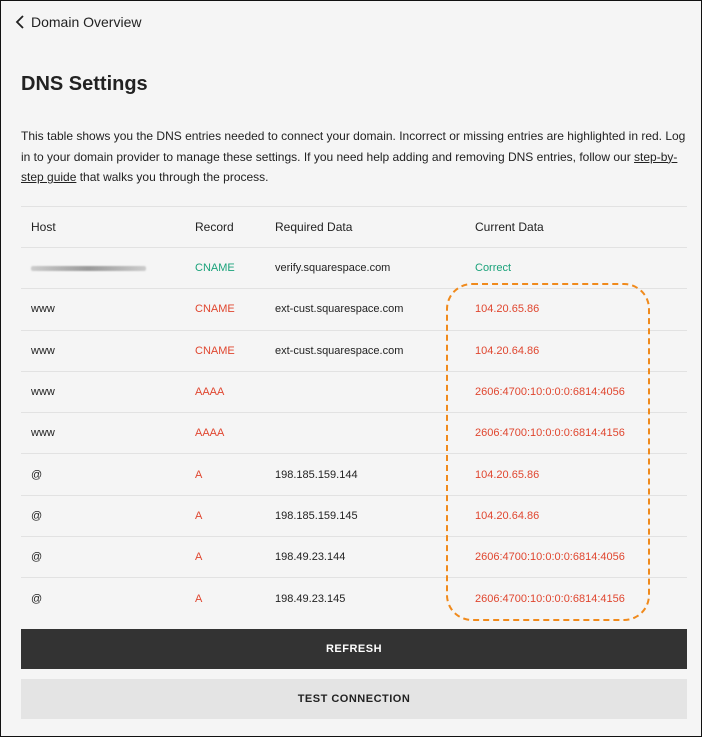  What do you see at coordinates (43, 227) in the screenshot?
I see `header-host: Host` at bounding box center [43, 227].